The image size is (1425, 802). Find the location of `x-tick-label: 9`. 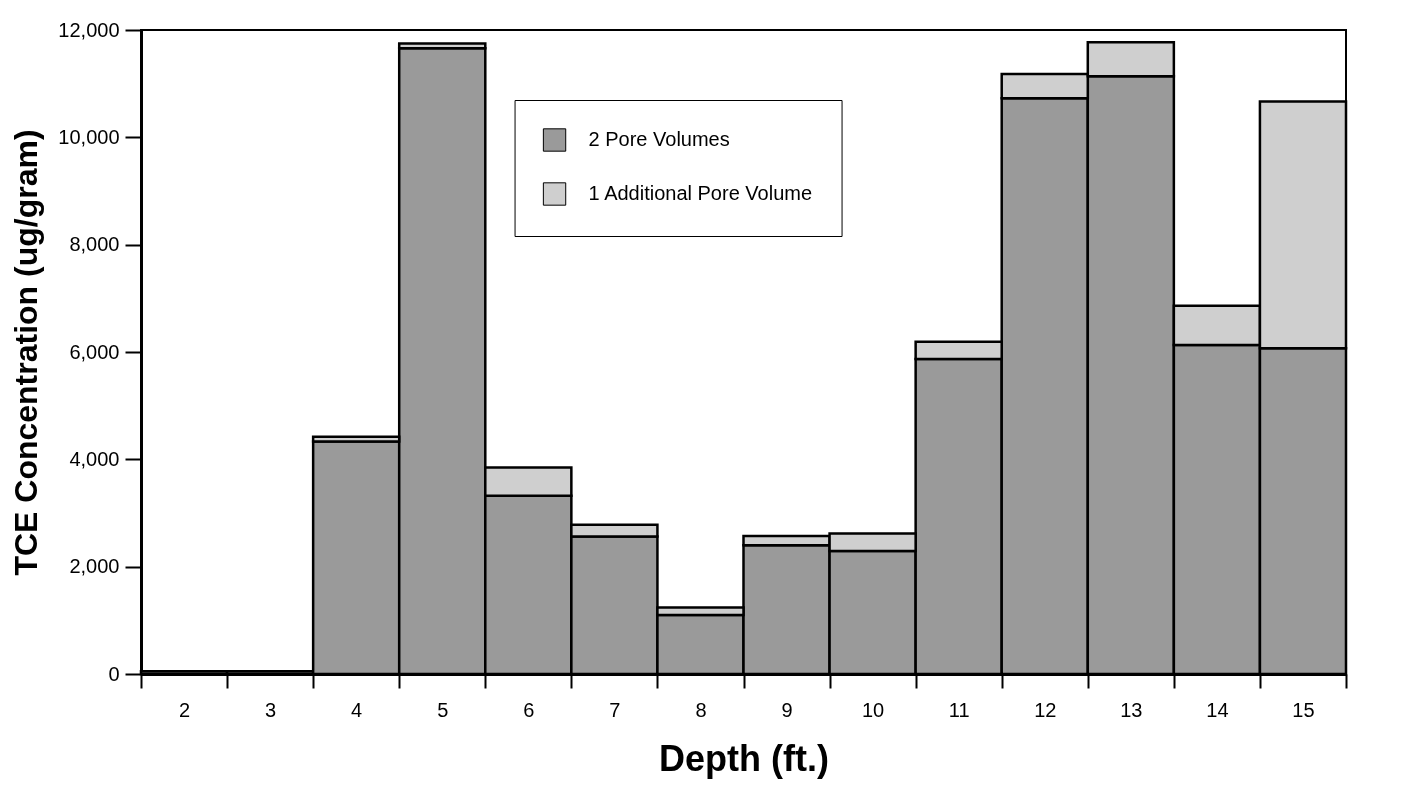

x-tick-label: 9 is located at coordinates (787, 709).